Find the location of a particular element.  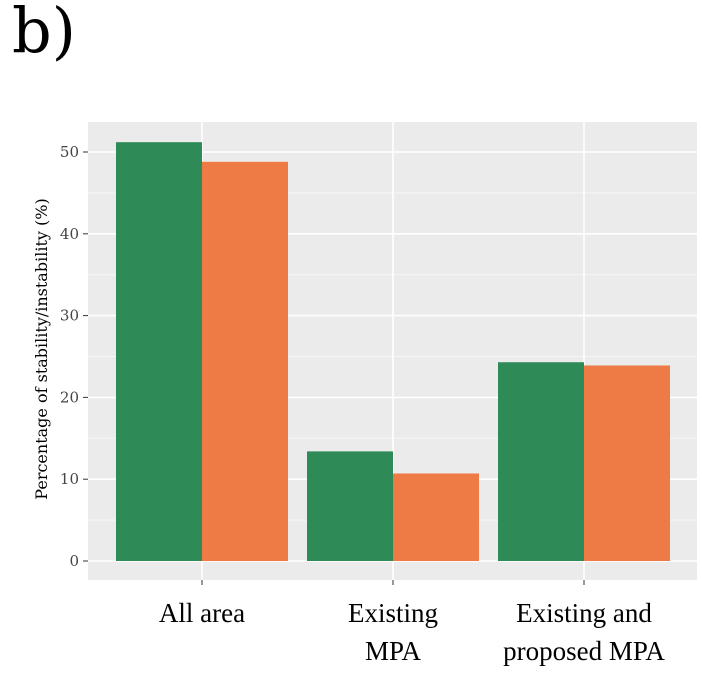

y-tick-label: 0 is located at coordinates (74, 561).